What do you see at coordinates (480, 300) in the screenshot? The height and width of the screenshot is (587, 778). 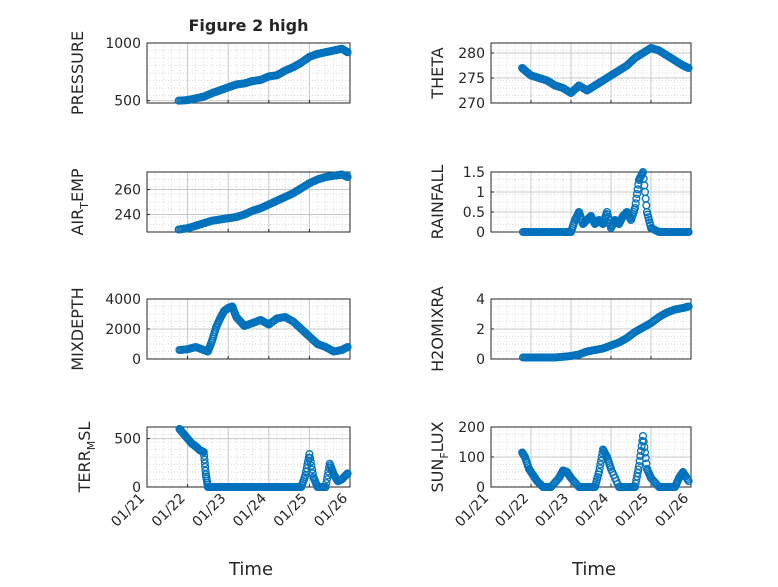 I see `y-tick-label: 4` at bounding box center [480, 300].